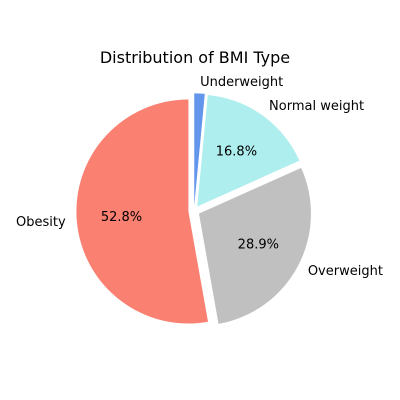  I want to click on pie-slice-normal-weight, so click(248, 150).